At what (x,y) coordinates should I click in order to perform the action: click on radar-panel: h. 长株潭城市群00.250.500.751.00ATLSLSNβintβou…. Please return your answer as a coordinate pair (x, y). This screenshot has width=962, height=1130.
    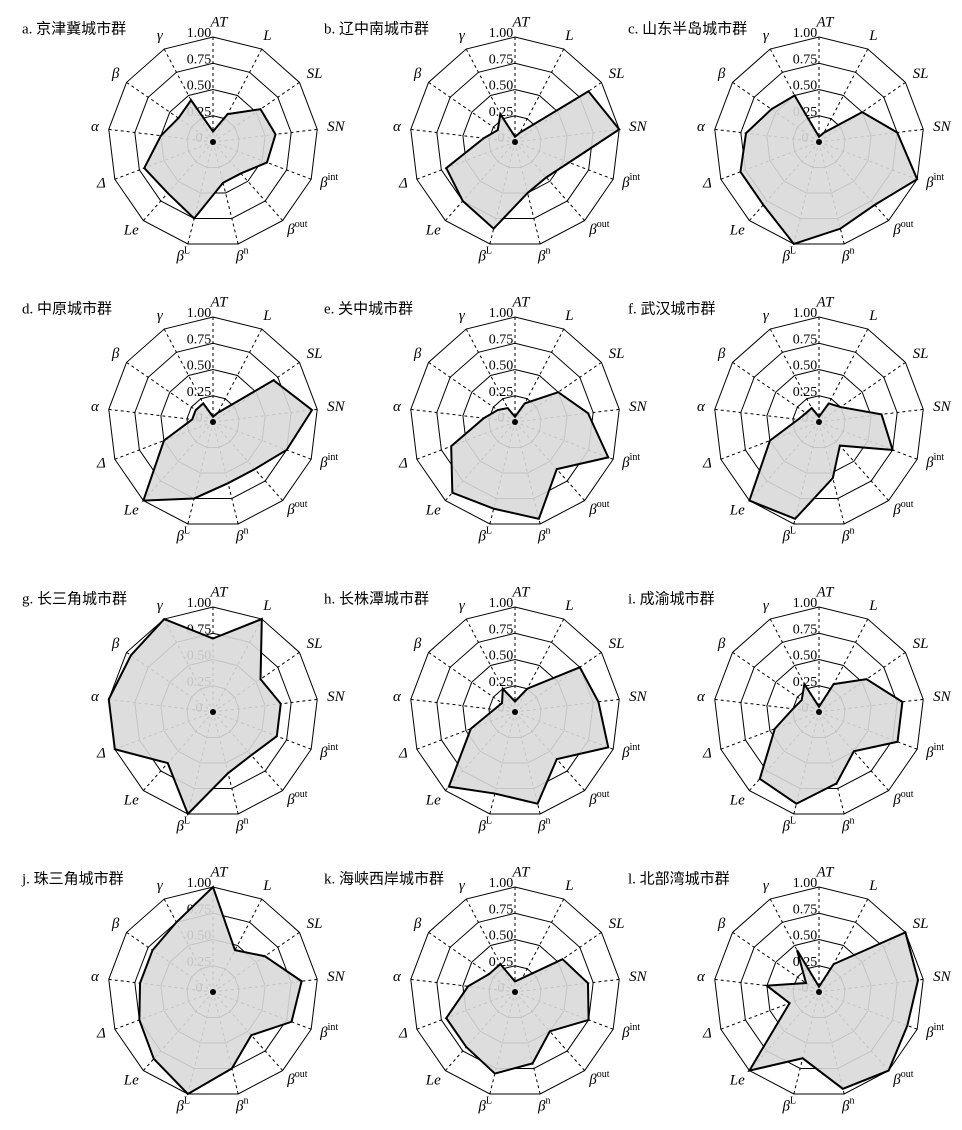
    Looking at the image, I should click on (486, 709).